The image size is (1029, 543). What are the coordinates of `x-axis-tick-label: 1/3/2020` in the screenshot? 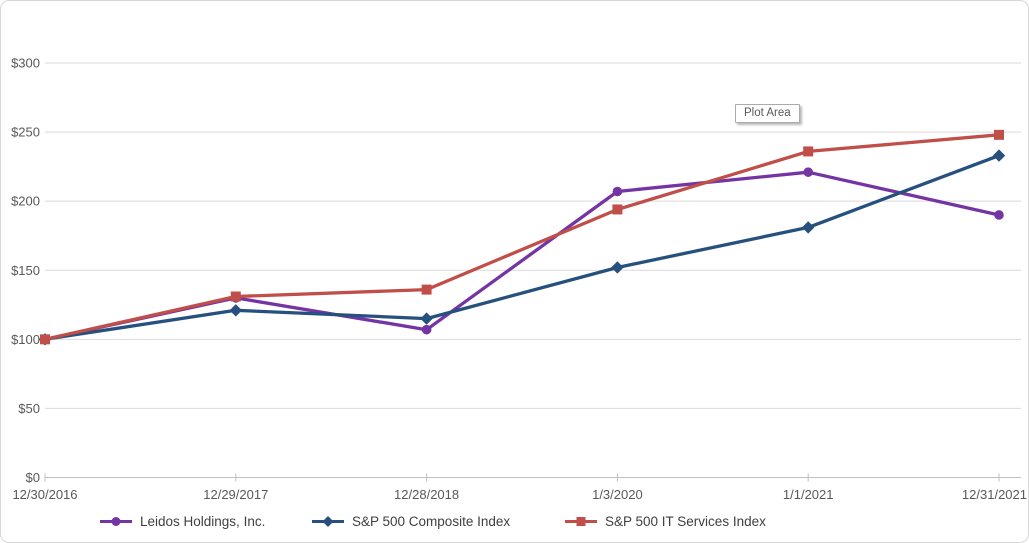 It's located at (617, 494).